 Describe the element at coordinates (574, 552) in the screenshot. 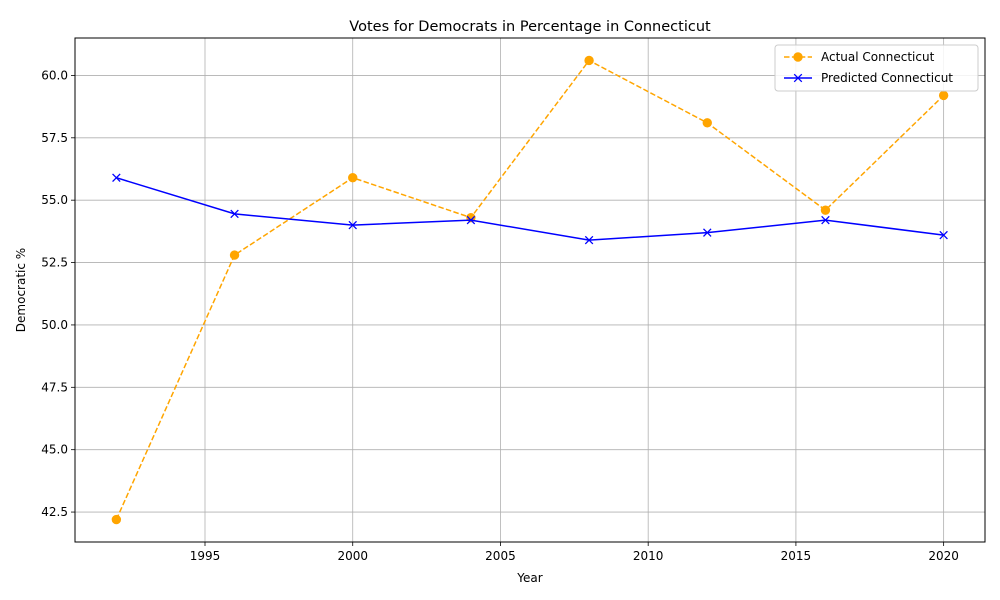

I see `x-axis: 1995 2000 2005 2010 2015 2020` at that location.